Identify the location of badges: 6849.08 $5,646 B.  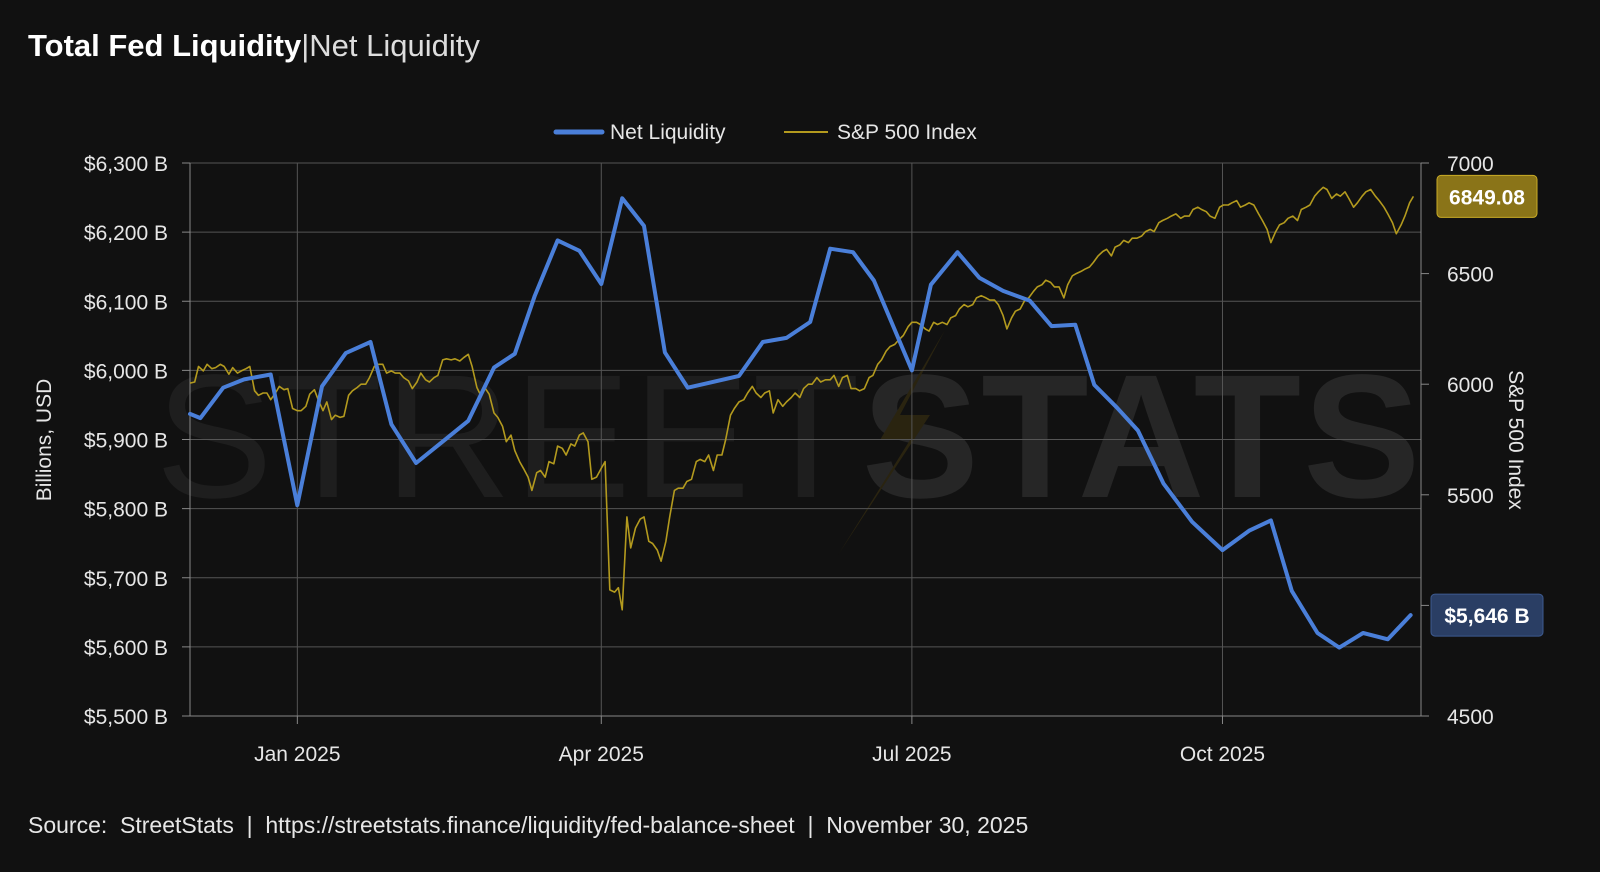
(1487, 405).